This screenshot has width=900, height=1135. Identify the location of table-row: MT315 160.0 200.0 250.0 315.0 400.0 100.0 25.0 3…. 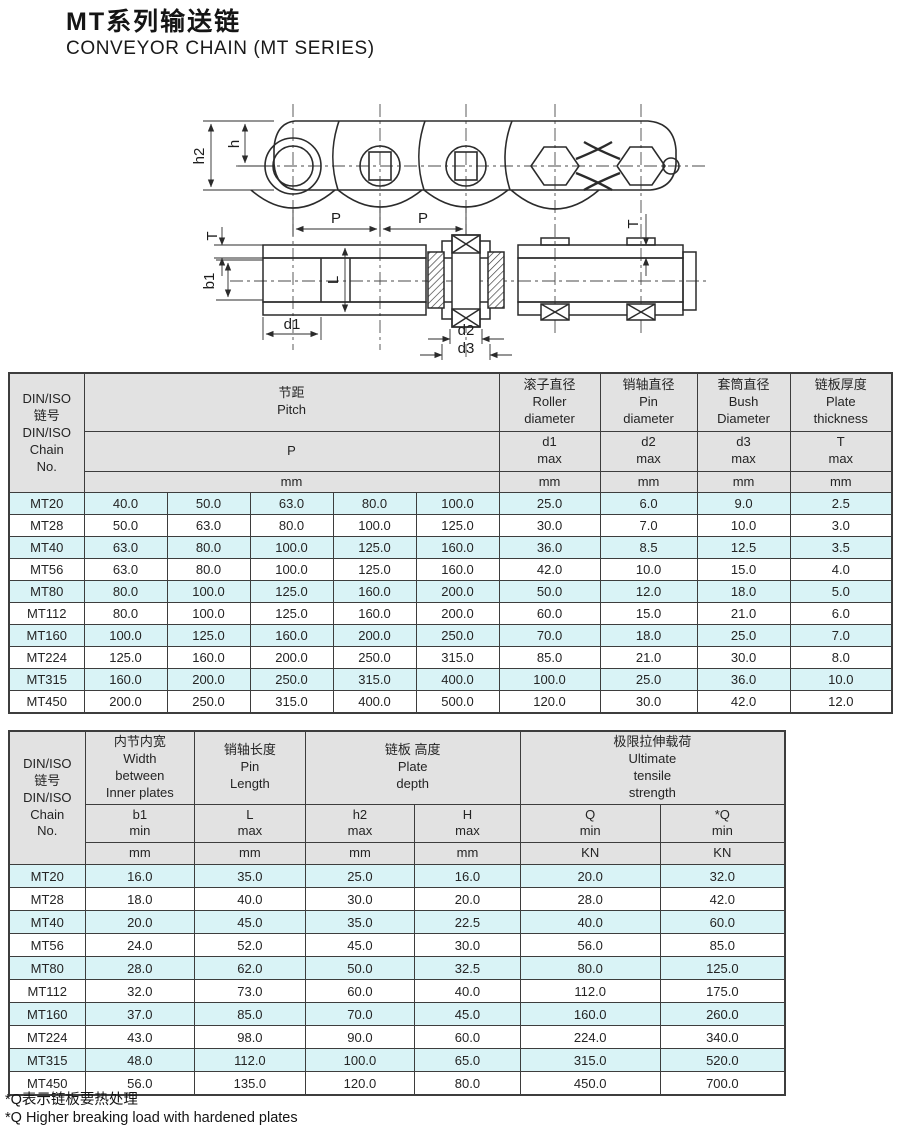
(450, 680).